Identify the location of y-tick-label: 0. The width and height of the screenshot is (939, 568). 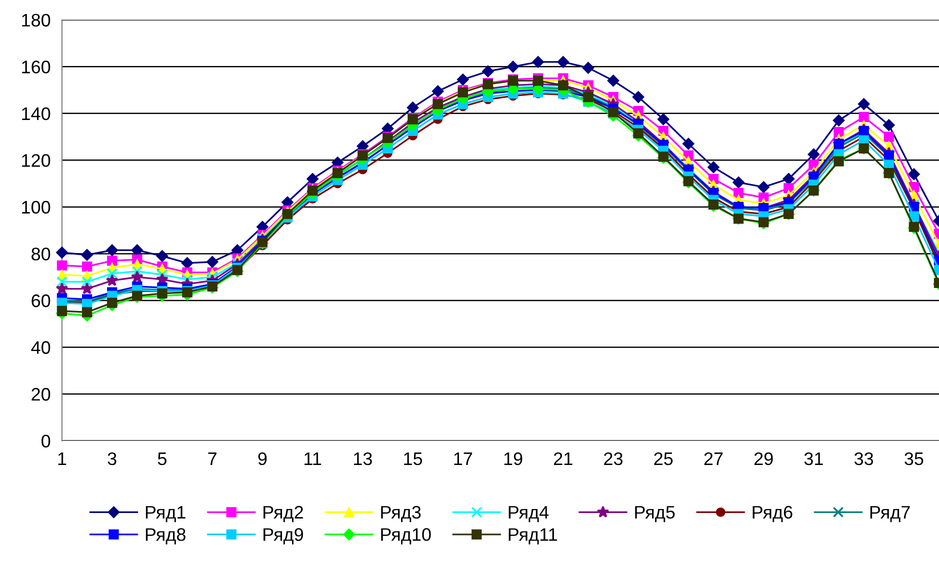
(46, 441).